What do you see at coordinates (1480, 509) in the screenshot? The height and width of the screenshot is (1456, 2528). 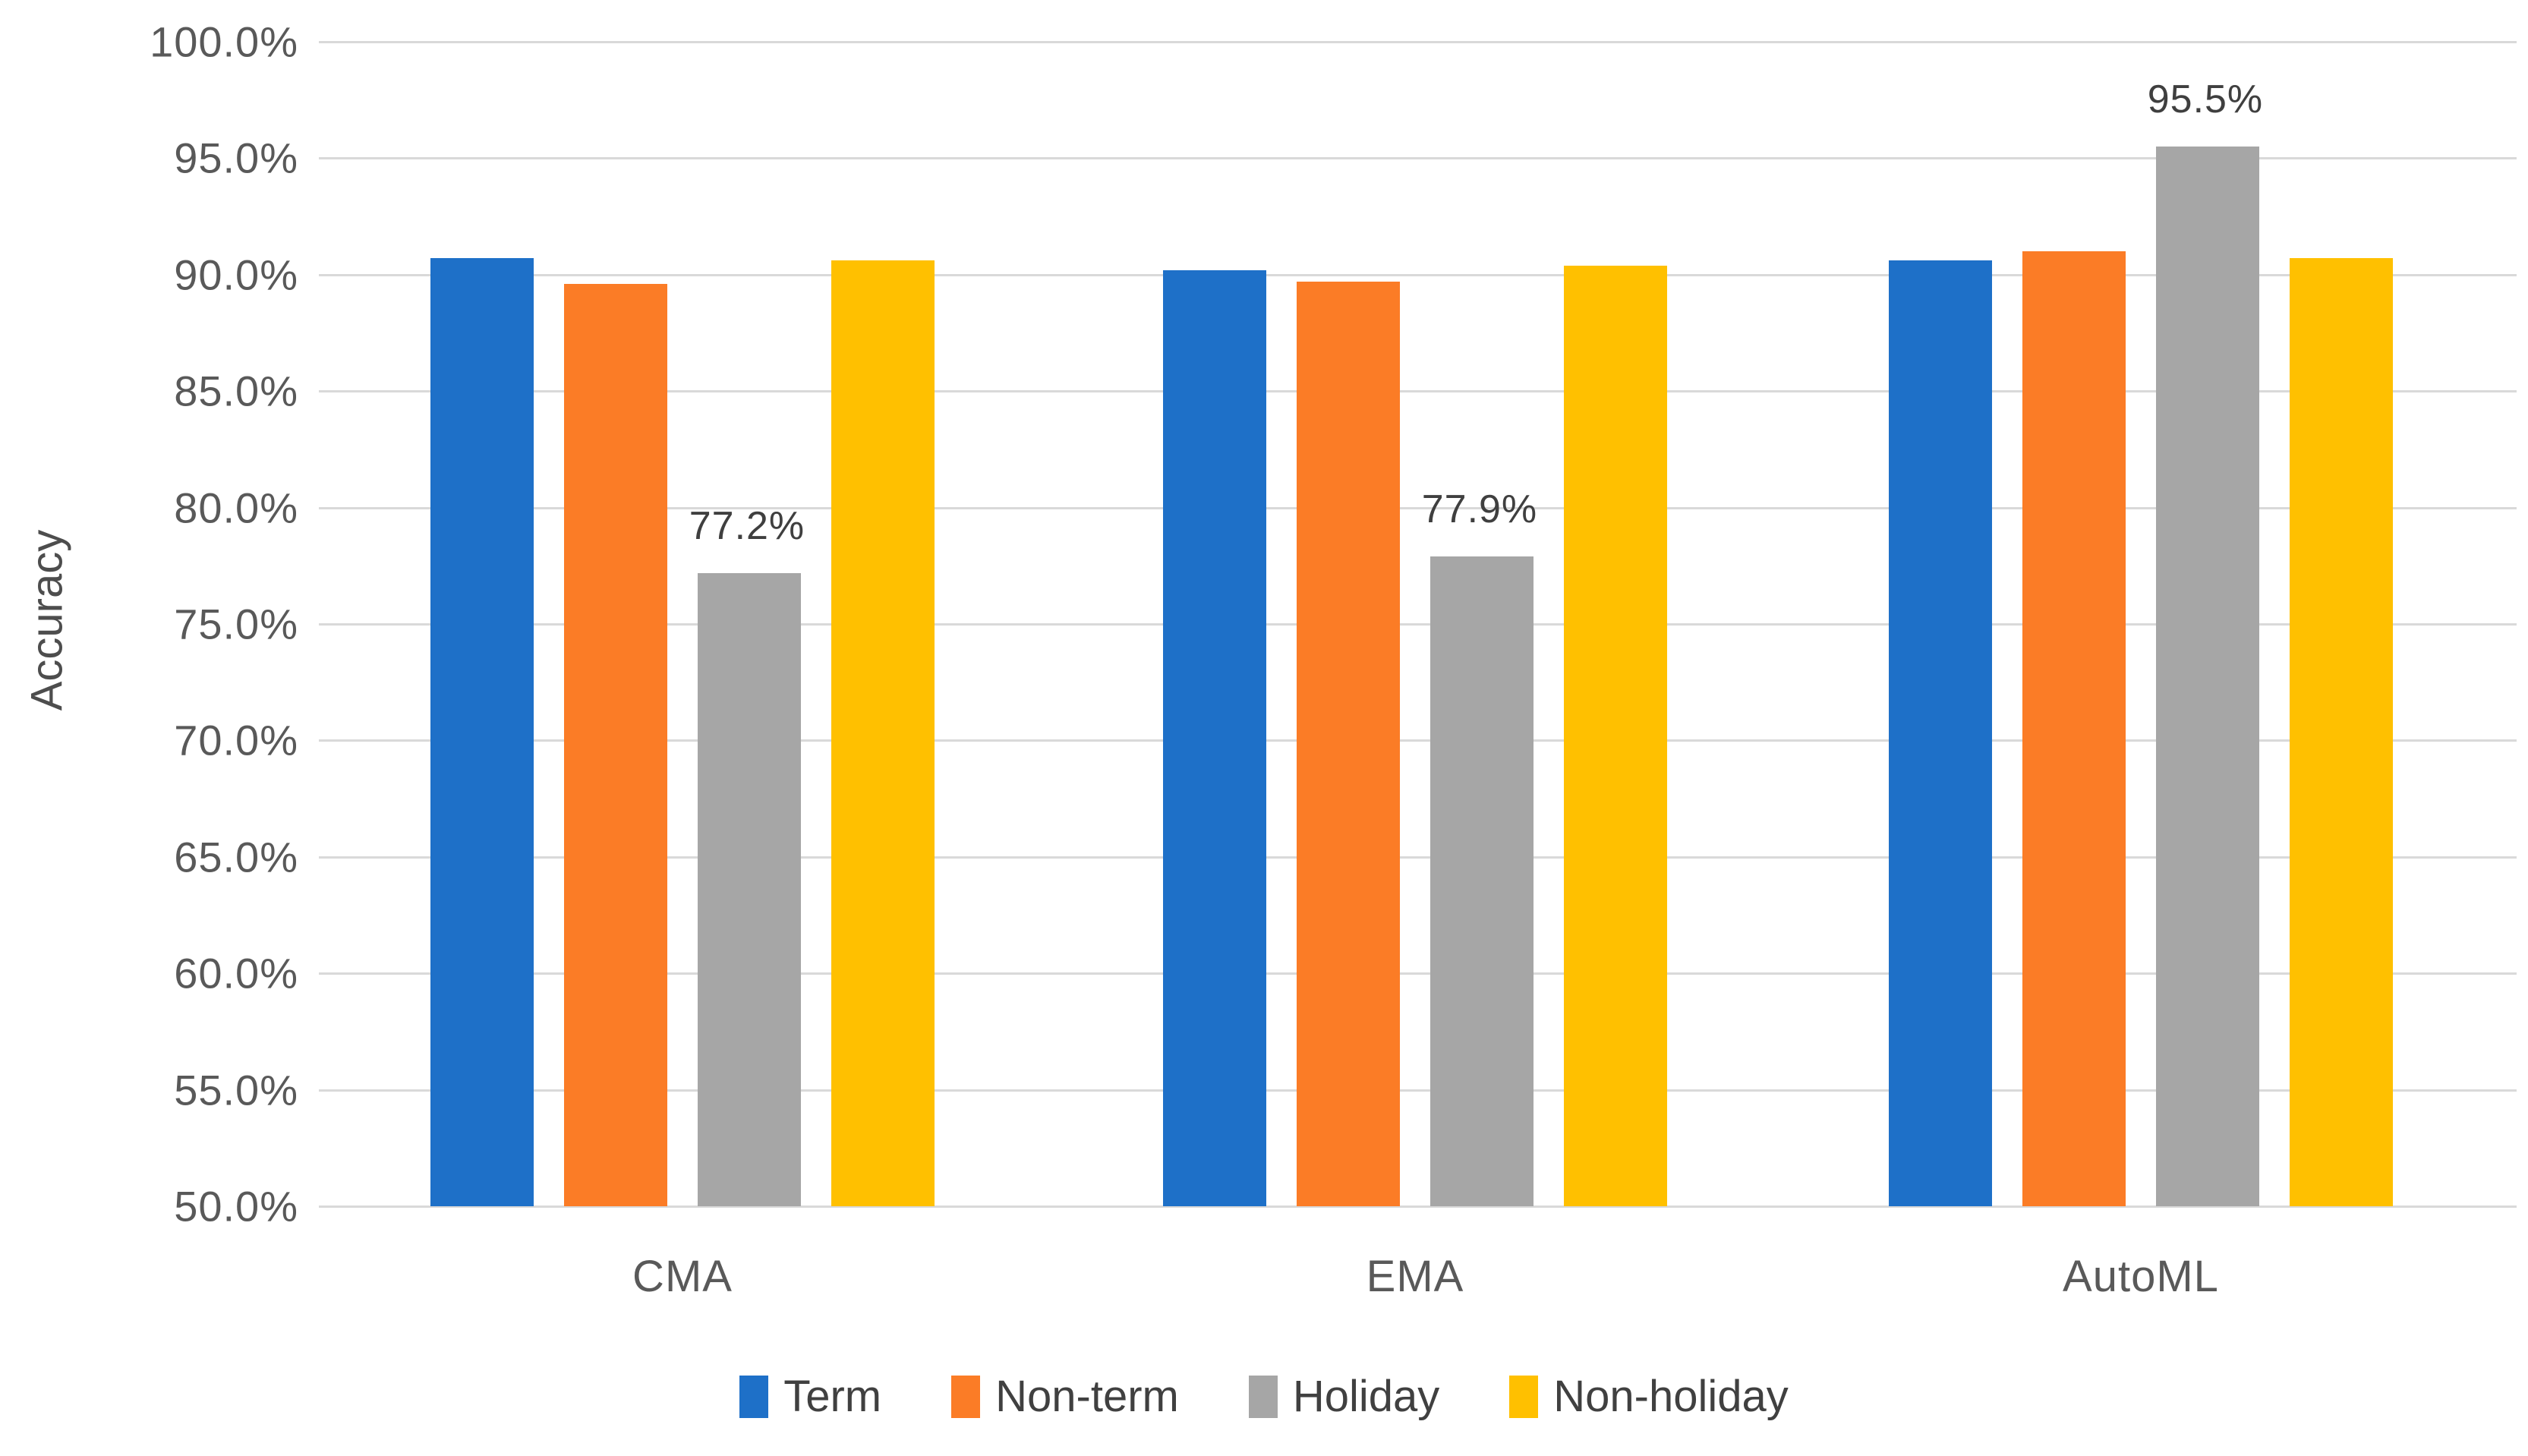 I see `bar-data-label: 77.9%` at bounding box center [1480, 509].